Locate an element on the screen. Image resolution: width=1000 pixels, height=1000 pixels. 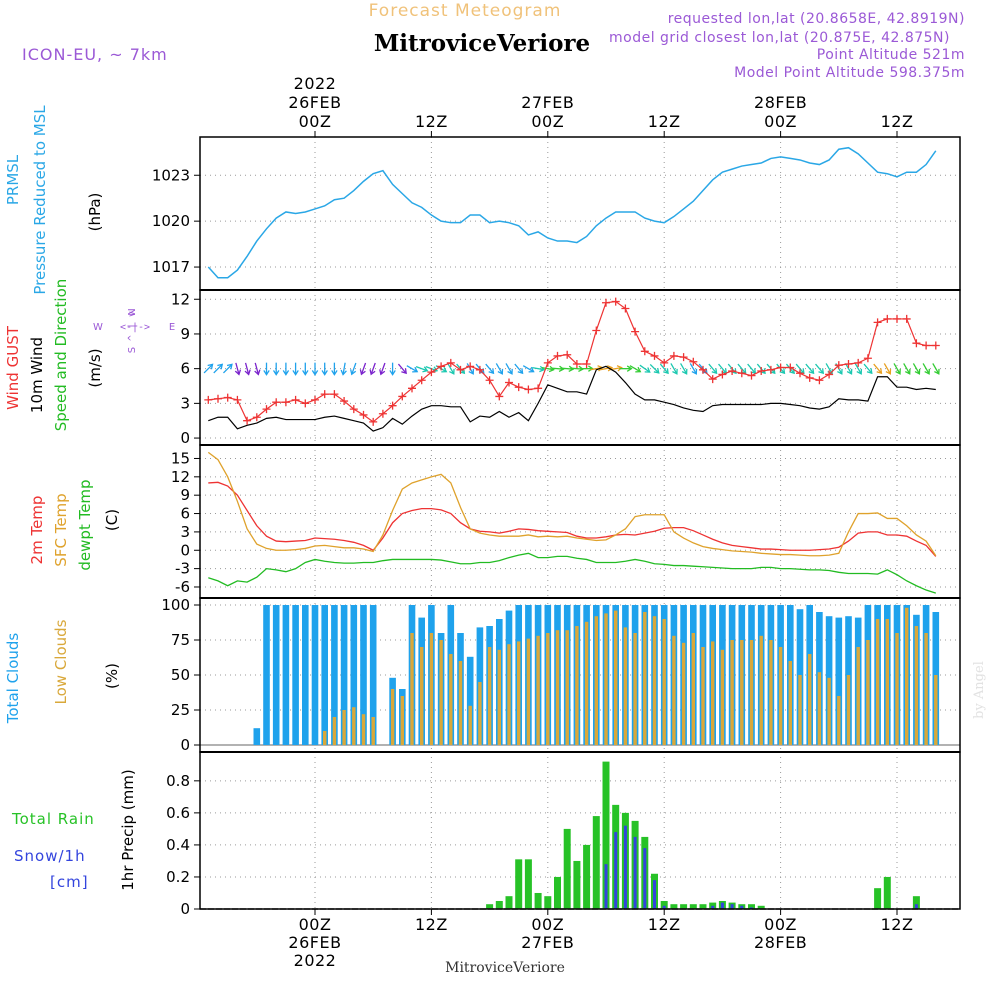
y-tick-label: 0.2 is located at coordinates (178, 877).